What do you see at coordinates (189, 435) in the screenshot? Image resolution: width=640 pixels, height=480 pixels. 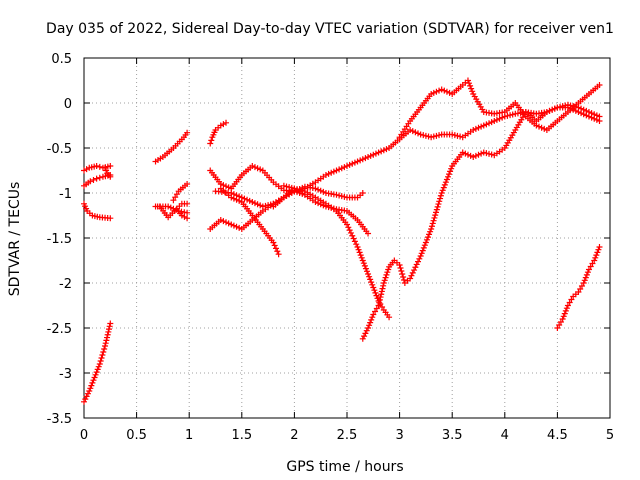 I see `x-tick-label-2: 1` at bounding box center [189, 435].